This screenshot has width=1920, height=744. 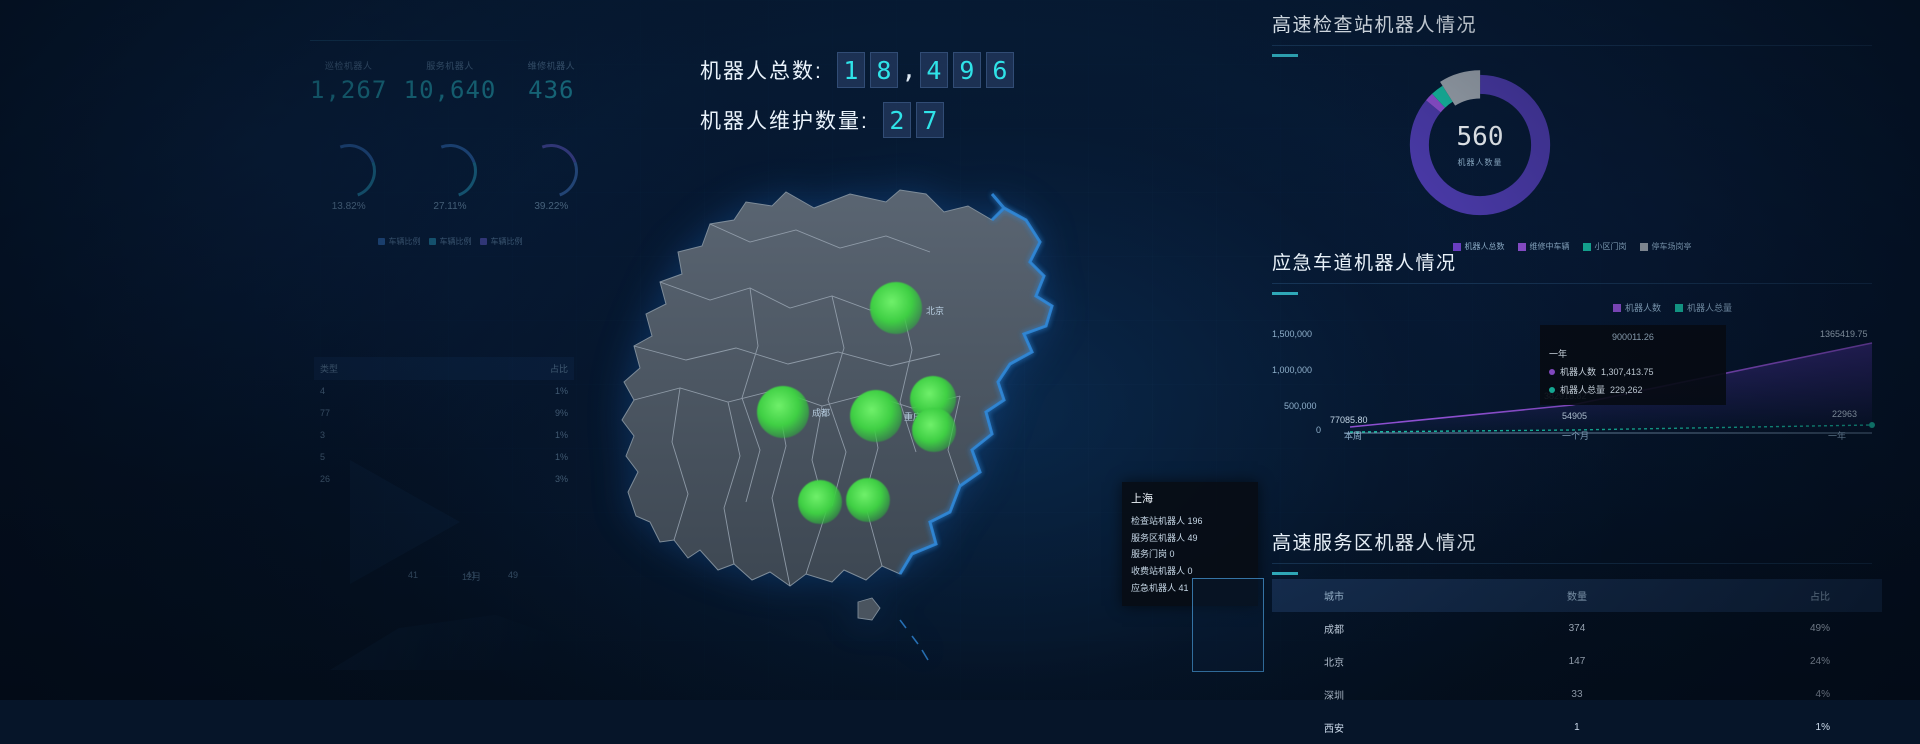 I want to click on section-title: 高速检查站机器人情况, so click(x=1375, y=25).